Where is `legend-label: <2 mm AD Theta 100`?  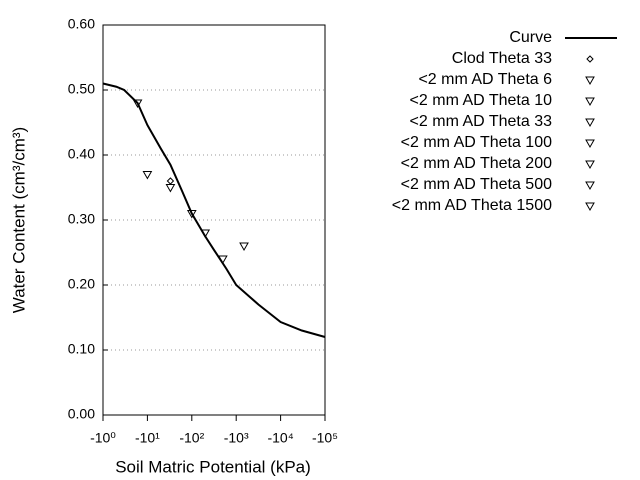 legend-label: <2 mm AD Theta 100 is located at coordinates (476, 142).